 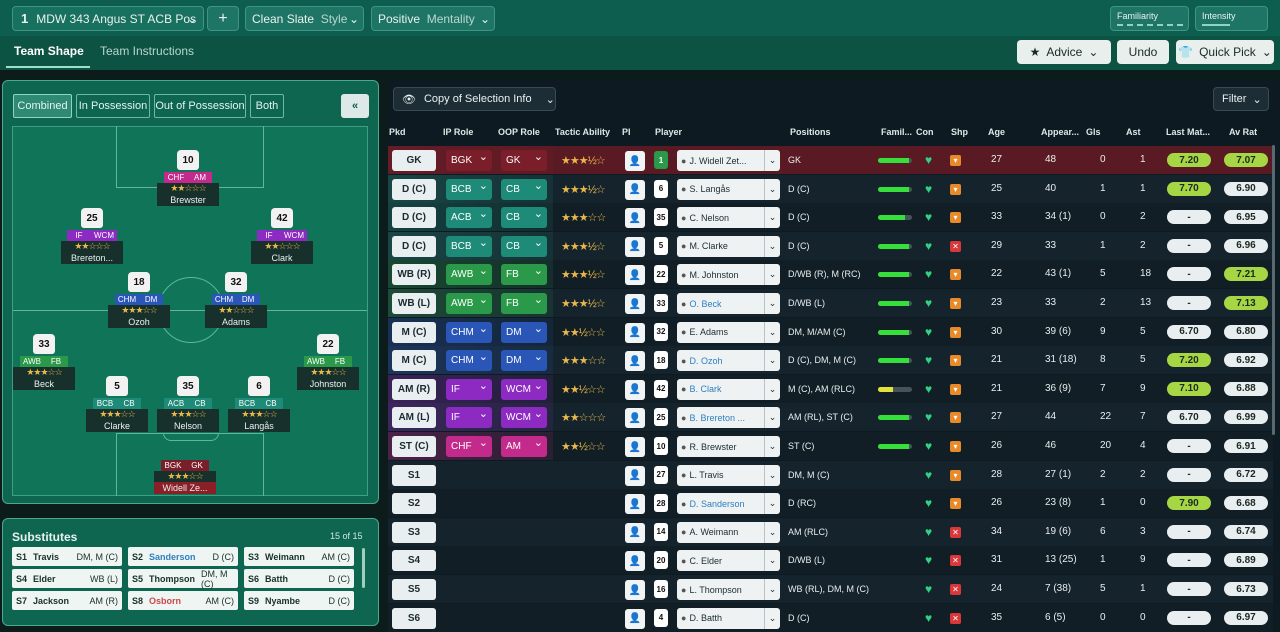 I want to click on pitch-player: 18 CHM DM ★★★☆☆ Ozoh, so click(x=139, y=300).